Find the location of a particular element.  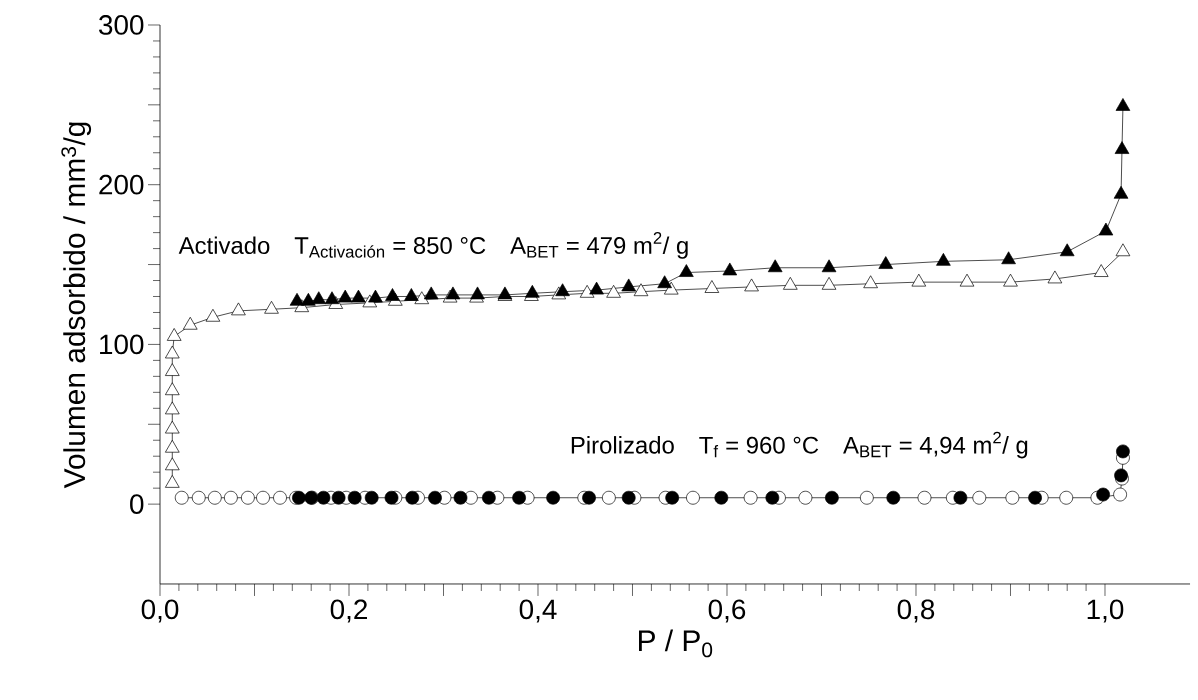

y-tick-label: 100 is located at coordinates (122, 344).